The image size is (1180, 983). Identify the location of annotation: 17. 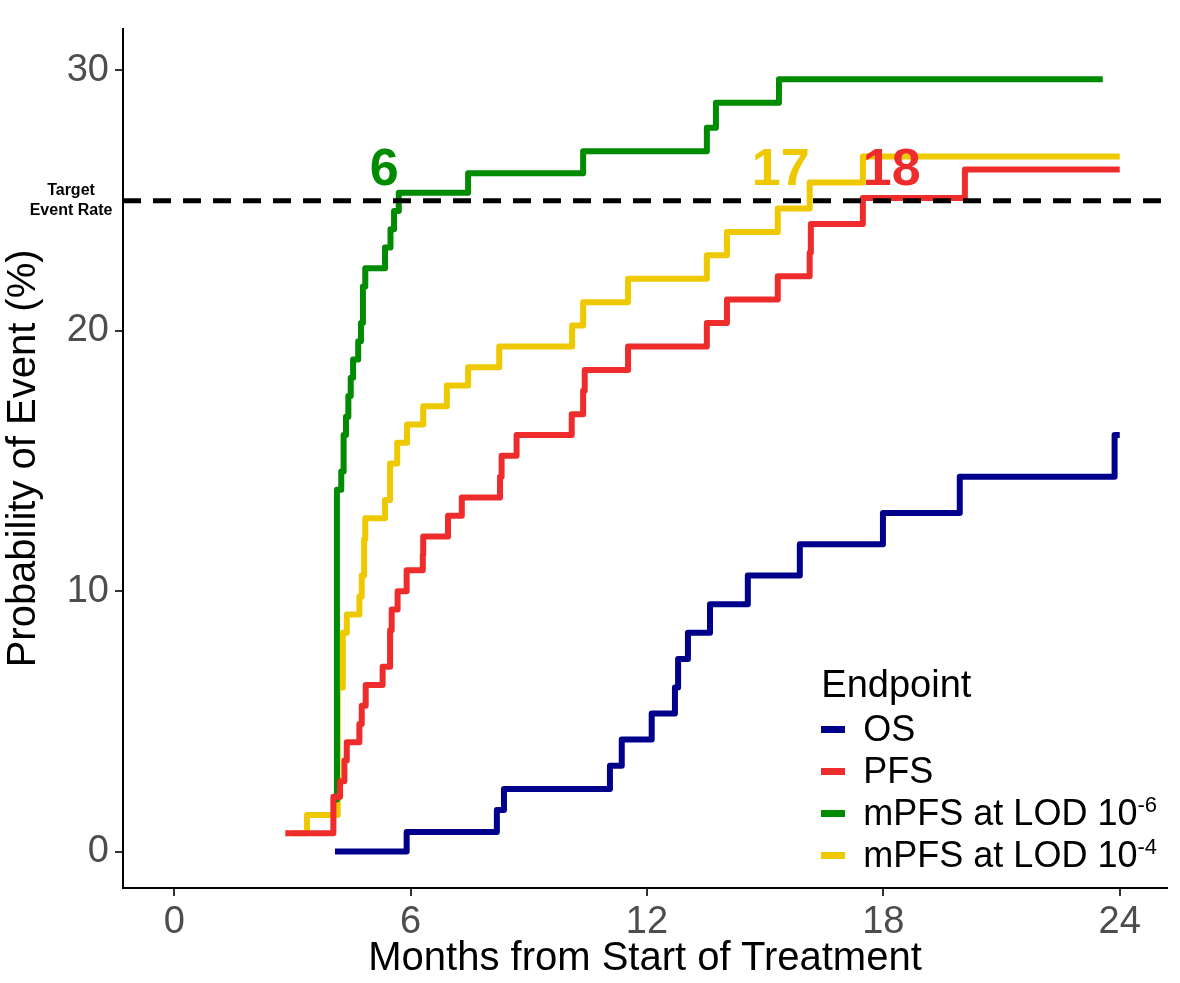
(780, 166).